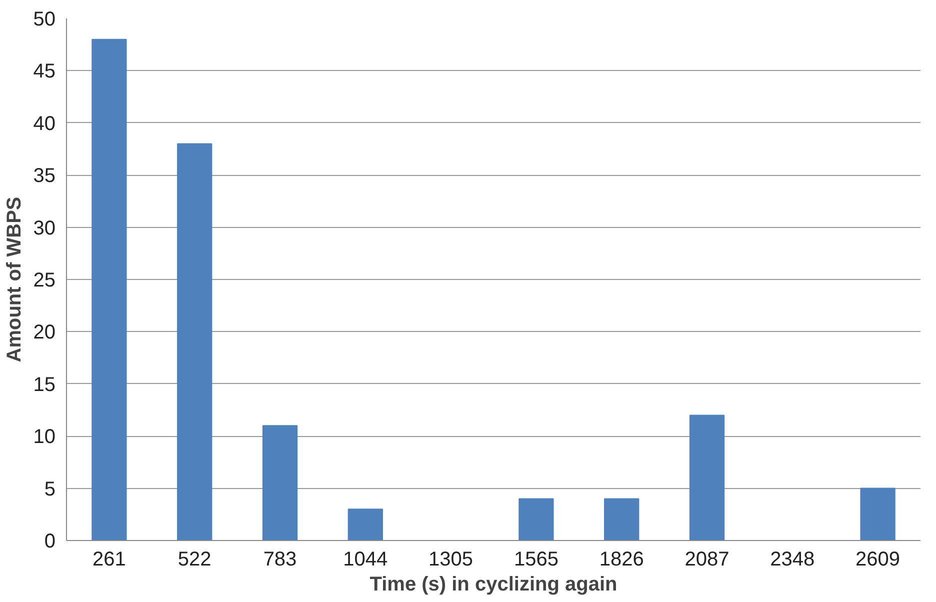 The width and height of the screenshot is (936, 602). Describe the element at coordinates (536, 559) in the screenshot. I see `x-tick-label: 1565` at that location.